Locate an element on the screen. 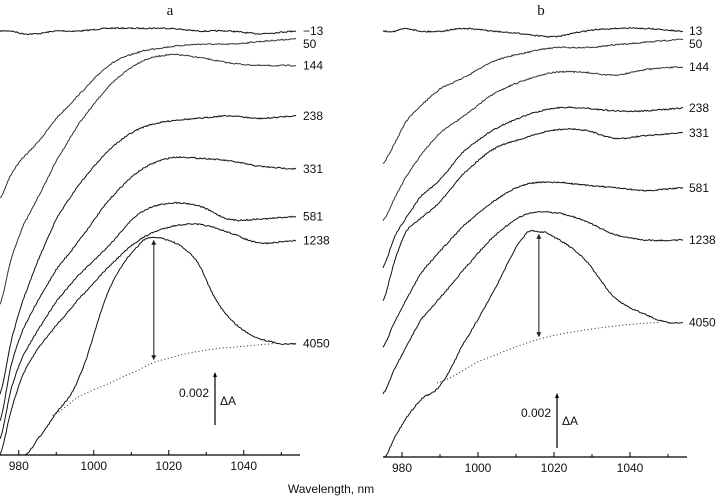 This screenshot has width=723, height=498. panel-b-series-label: 144 is located at coordinates (699, 67).